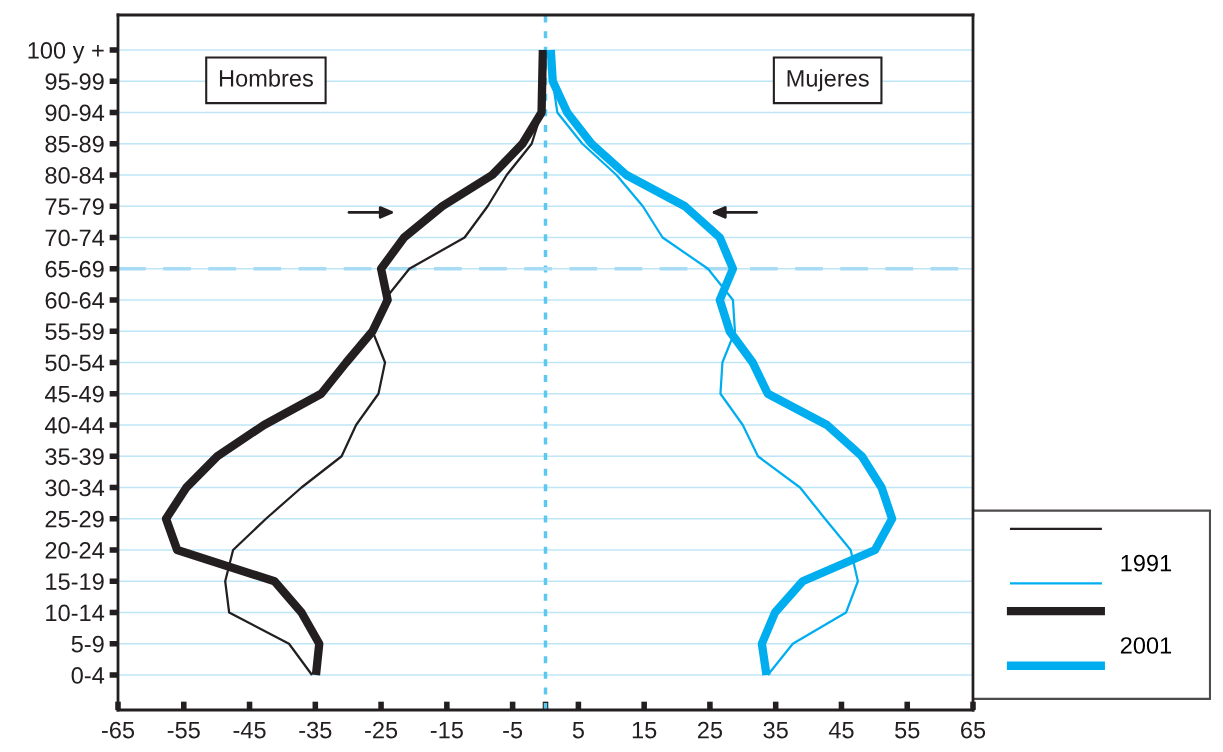  I want to click on x-tick-label: 65, so click(973, 730).